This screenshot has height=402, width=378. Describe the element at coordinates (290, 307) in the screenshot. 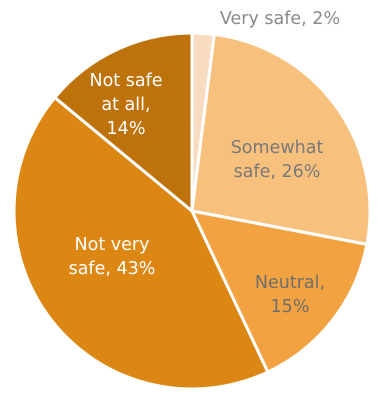

I see `slice-label-line: 15%` at that location.